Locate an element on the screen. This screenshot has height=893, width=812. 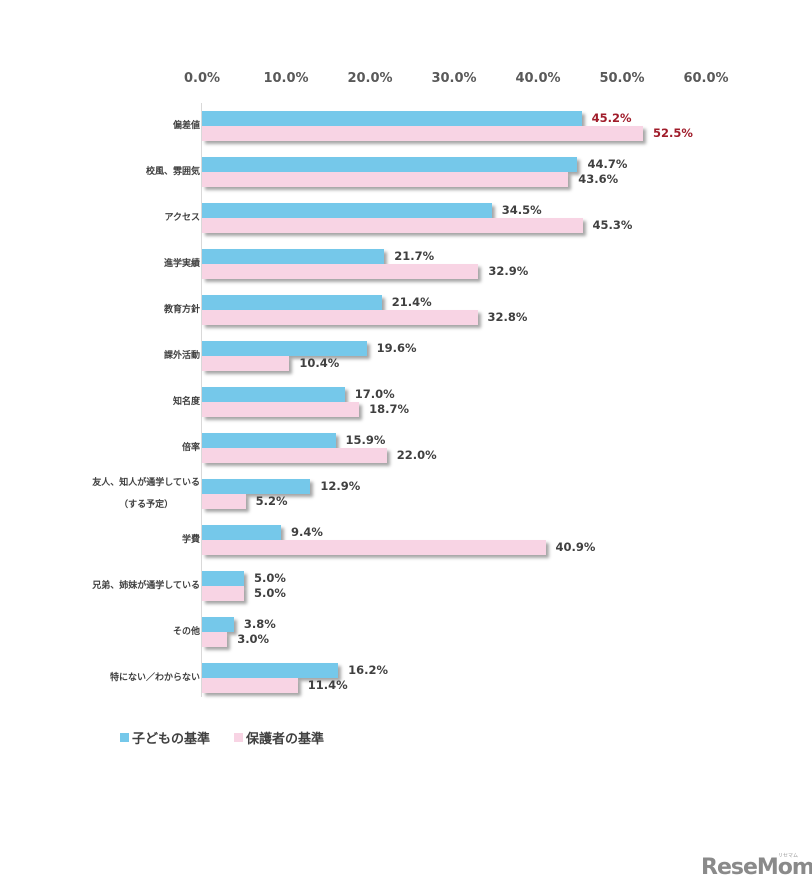
value-label-parent: 32.9% is located at coordinates (508, 271).